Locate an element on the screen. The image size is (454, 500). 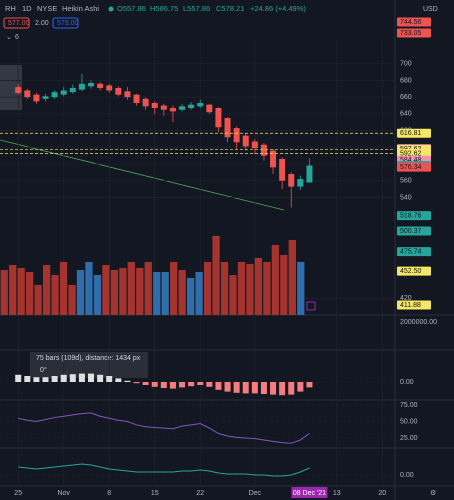
y-tick-label: 660 is located at coordinates (406, 97).